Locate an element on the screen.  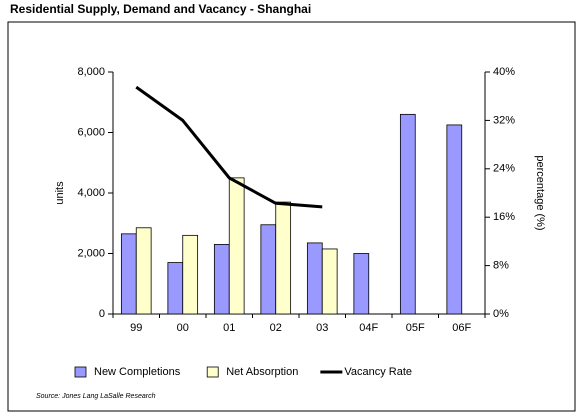
x-tick-label: 05F is located at coordinates (415, 328).